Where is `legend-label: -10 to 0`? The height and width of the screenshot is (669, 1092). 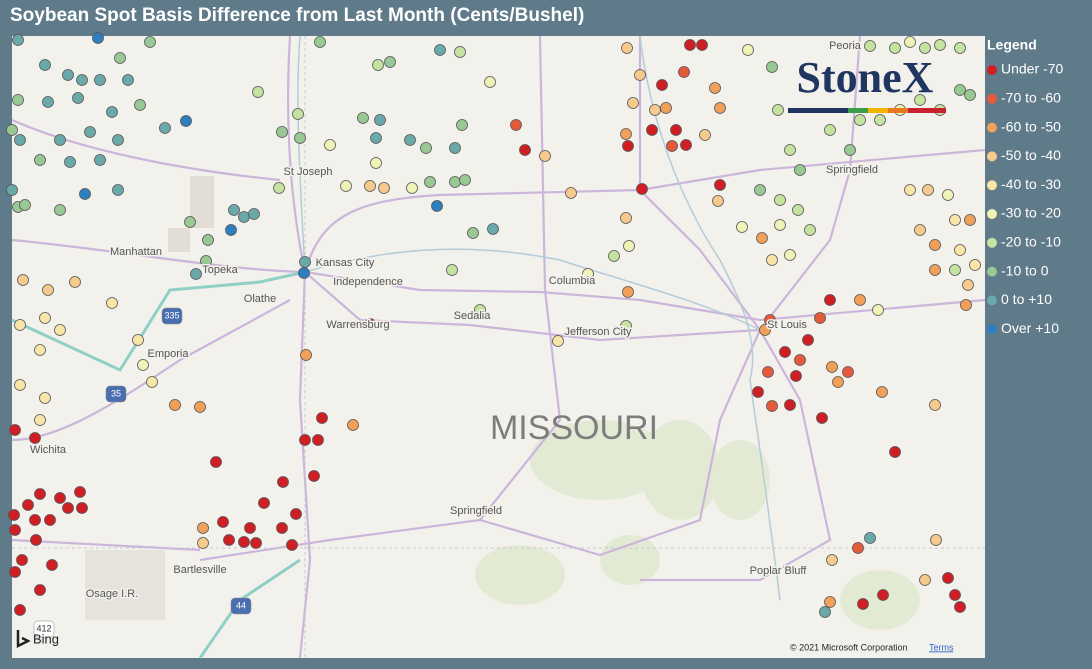 legend-label: -10 to 0 is located at coordinates (1025, 270).